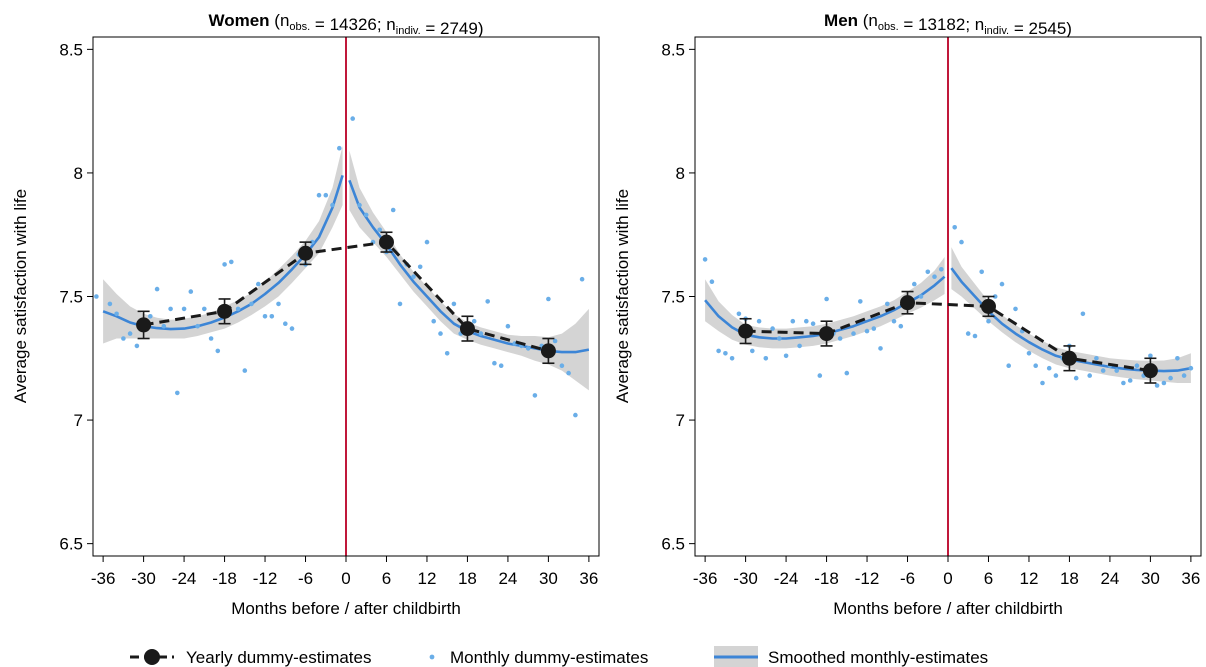  What do you see at coordinates (878, 657) in the screenshot?
I see `legend-smoothed-label: Smoothed monthly-estimates` at bounding box center [878, 657].